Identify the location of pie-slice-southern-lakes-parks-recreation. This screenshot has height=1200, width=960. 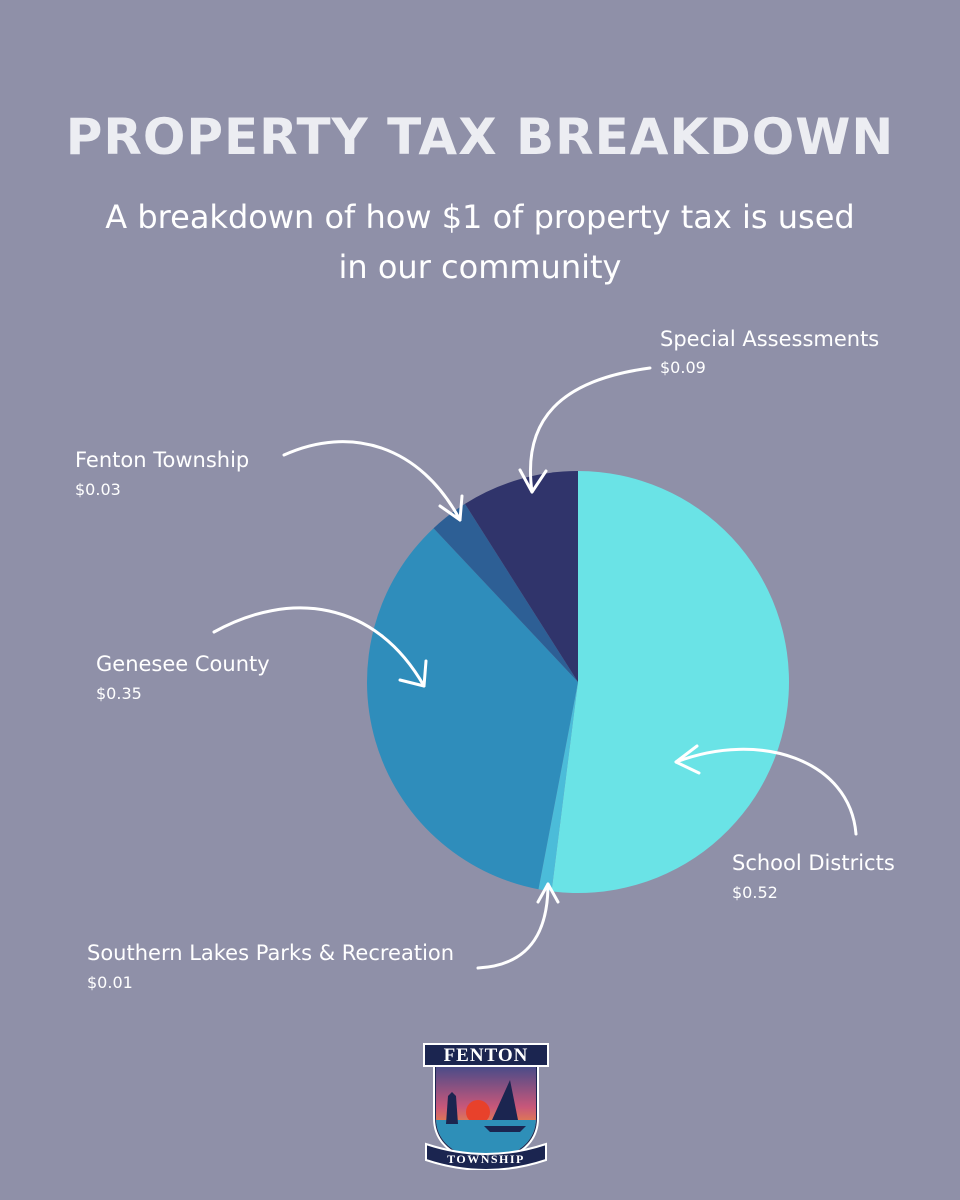
(558, 787).